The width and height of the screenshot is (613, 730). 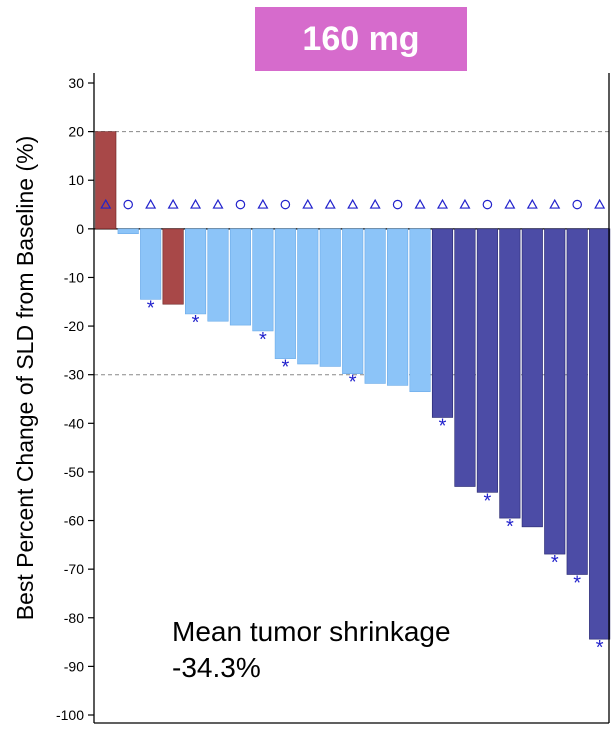 I want to click on y-tick-label: -70, so click(x=74, y=569).